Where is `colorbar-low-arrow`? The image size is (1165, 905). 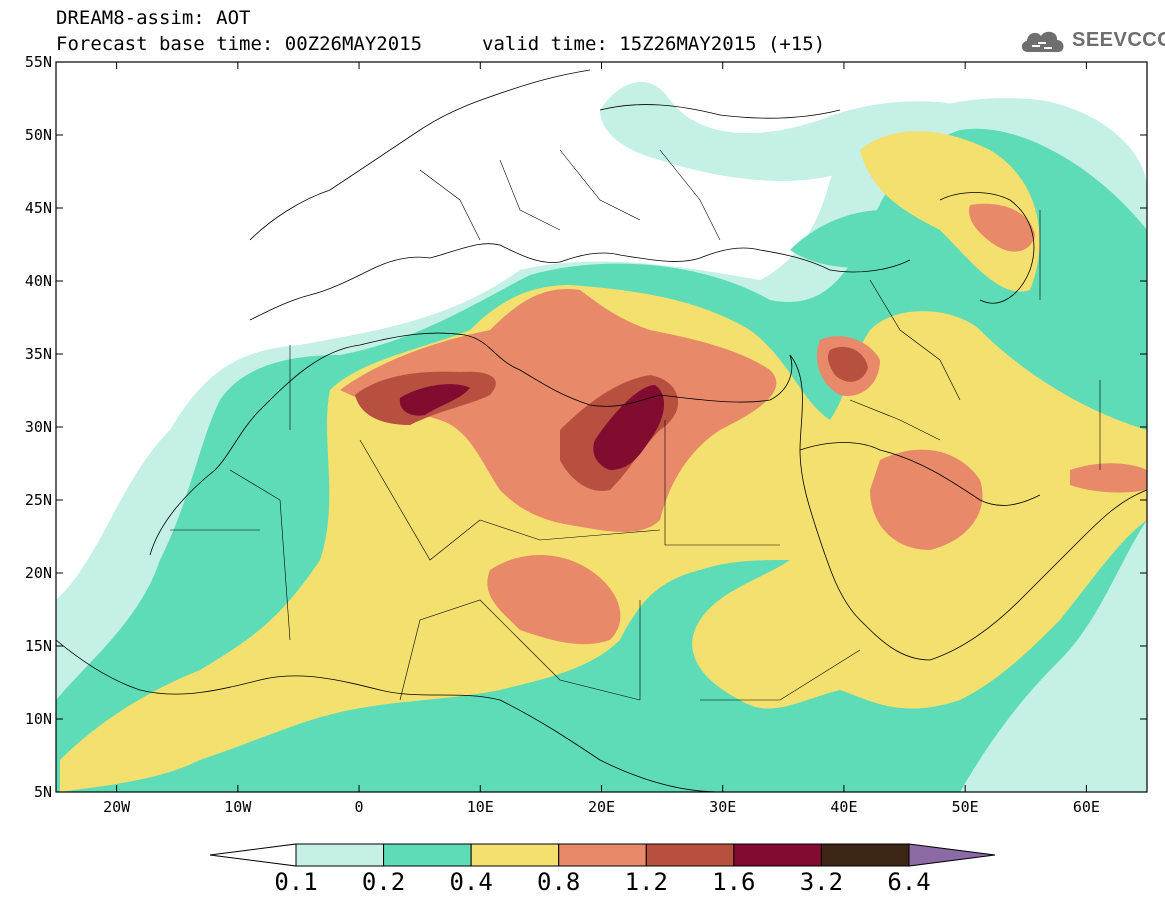 colorbar-low-arrow is located at coordinates (253, 855).